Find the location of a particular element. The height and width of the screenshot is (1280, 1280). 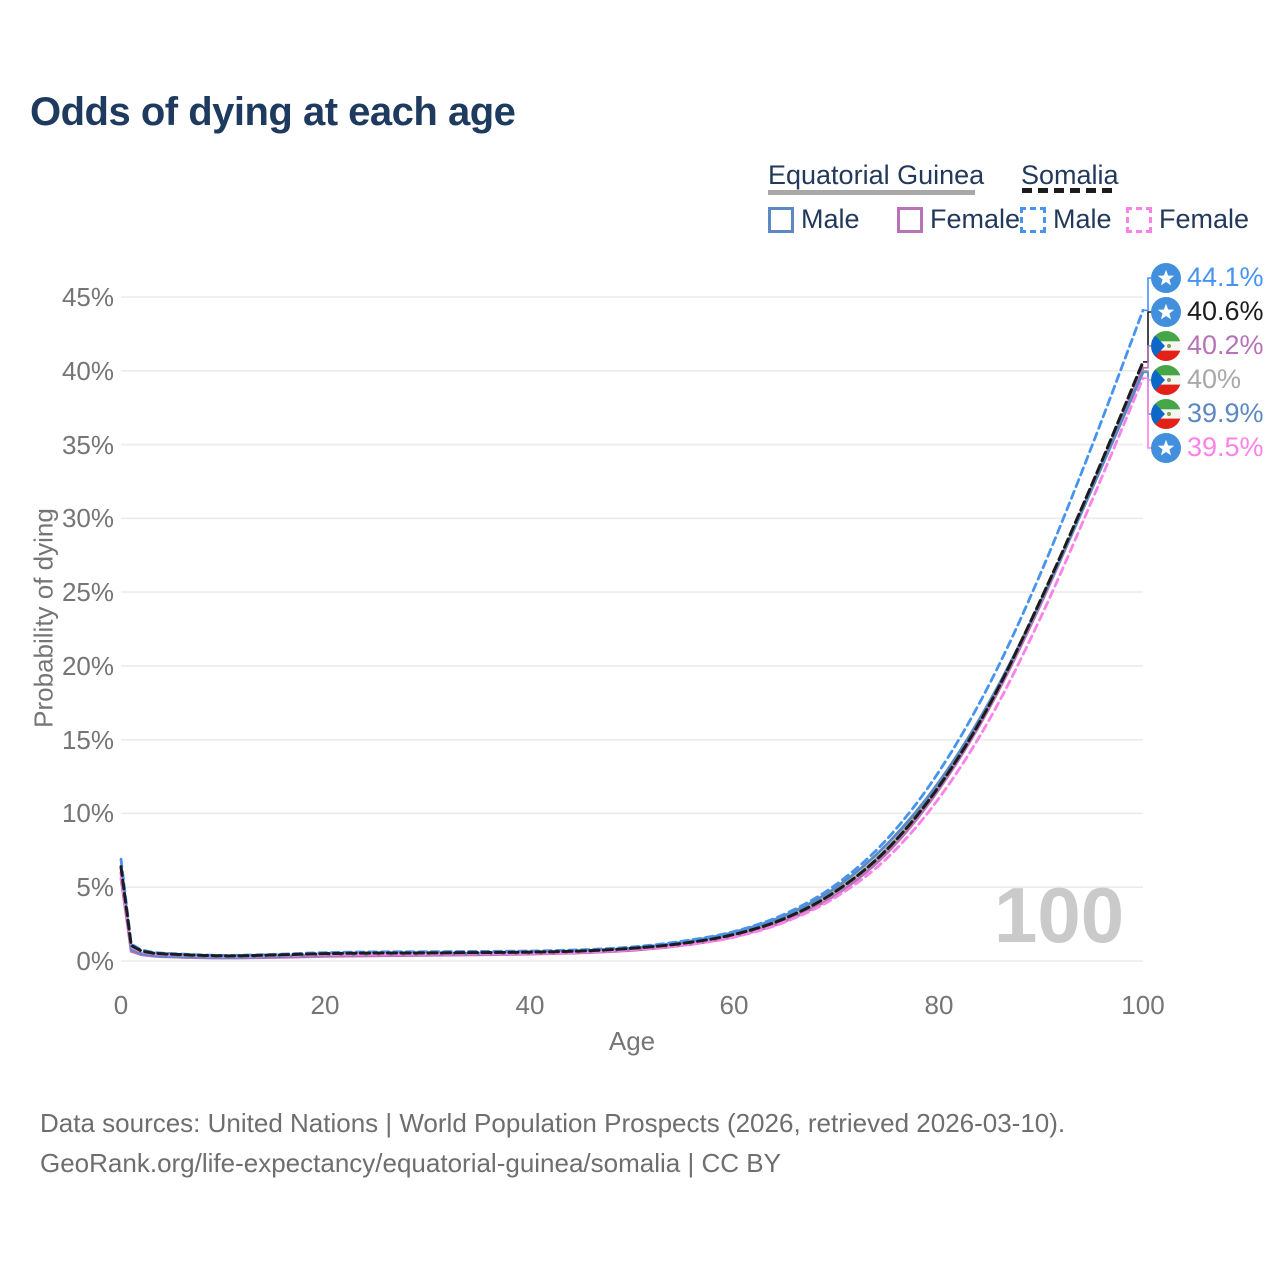

x-axis-title: Age is located at coordinates (632, 1041).